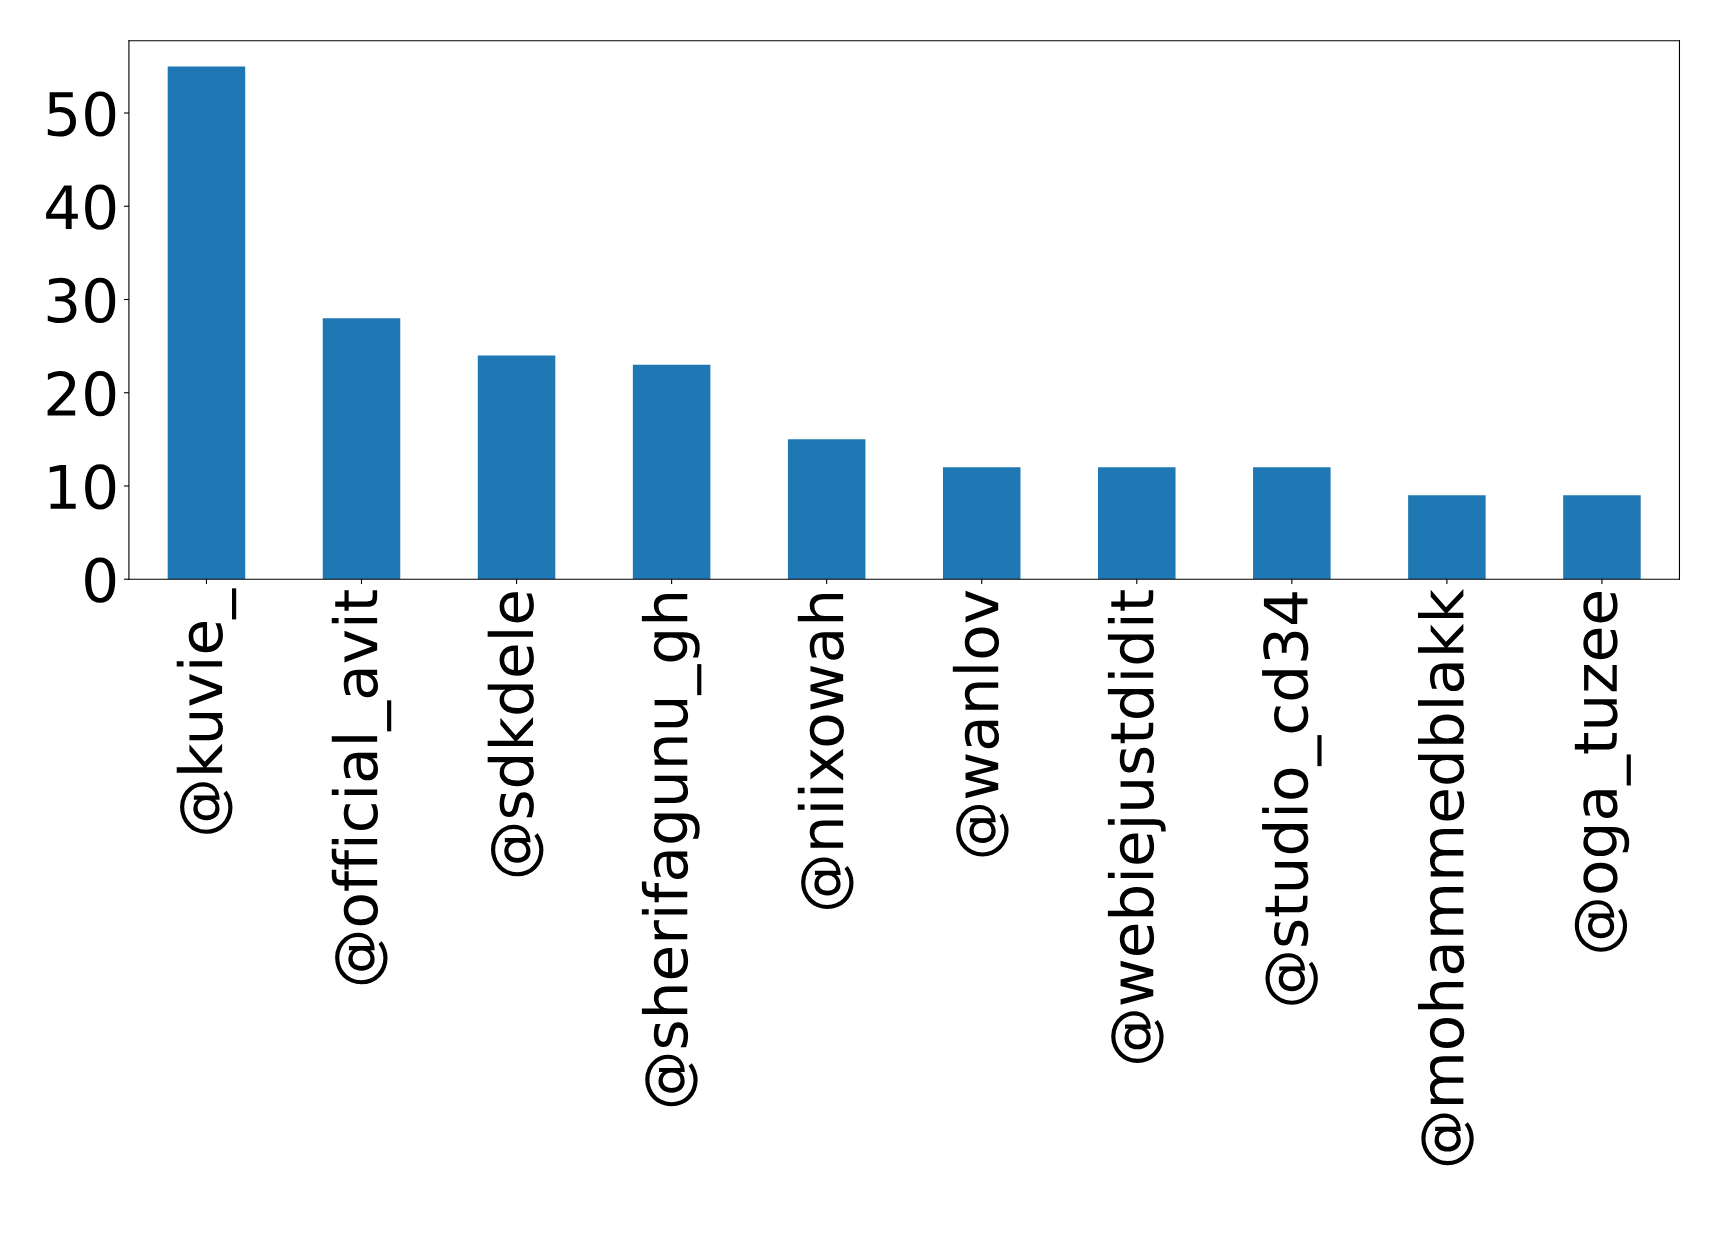  What do you see at coordinates (361, 787) in the screenshot?
I see `x-tick-label: @official_avit` at bounding box center [361, 787].